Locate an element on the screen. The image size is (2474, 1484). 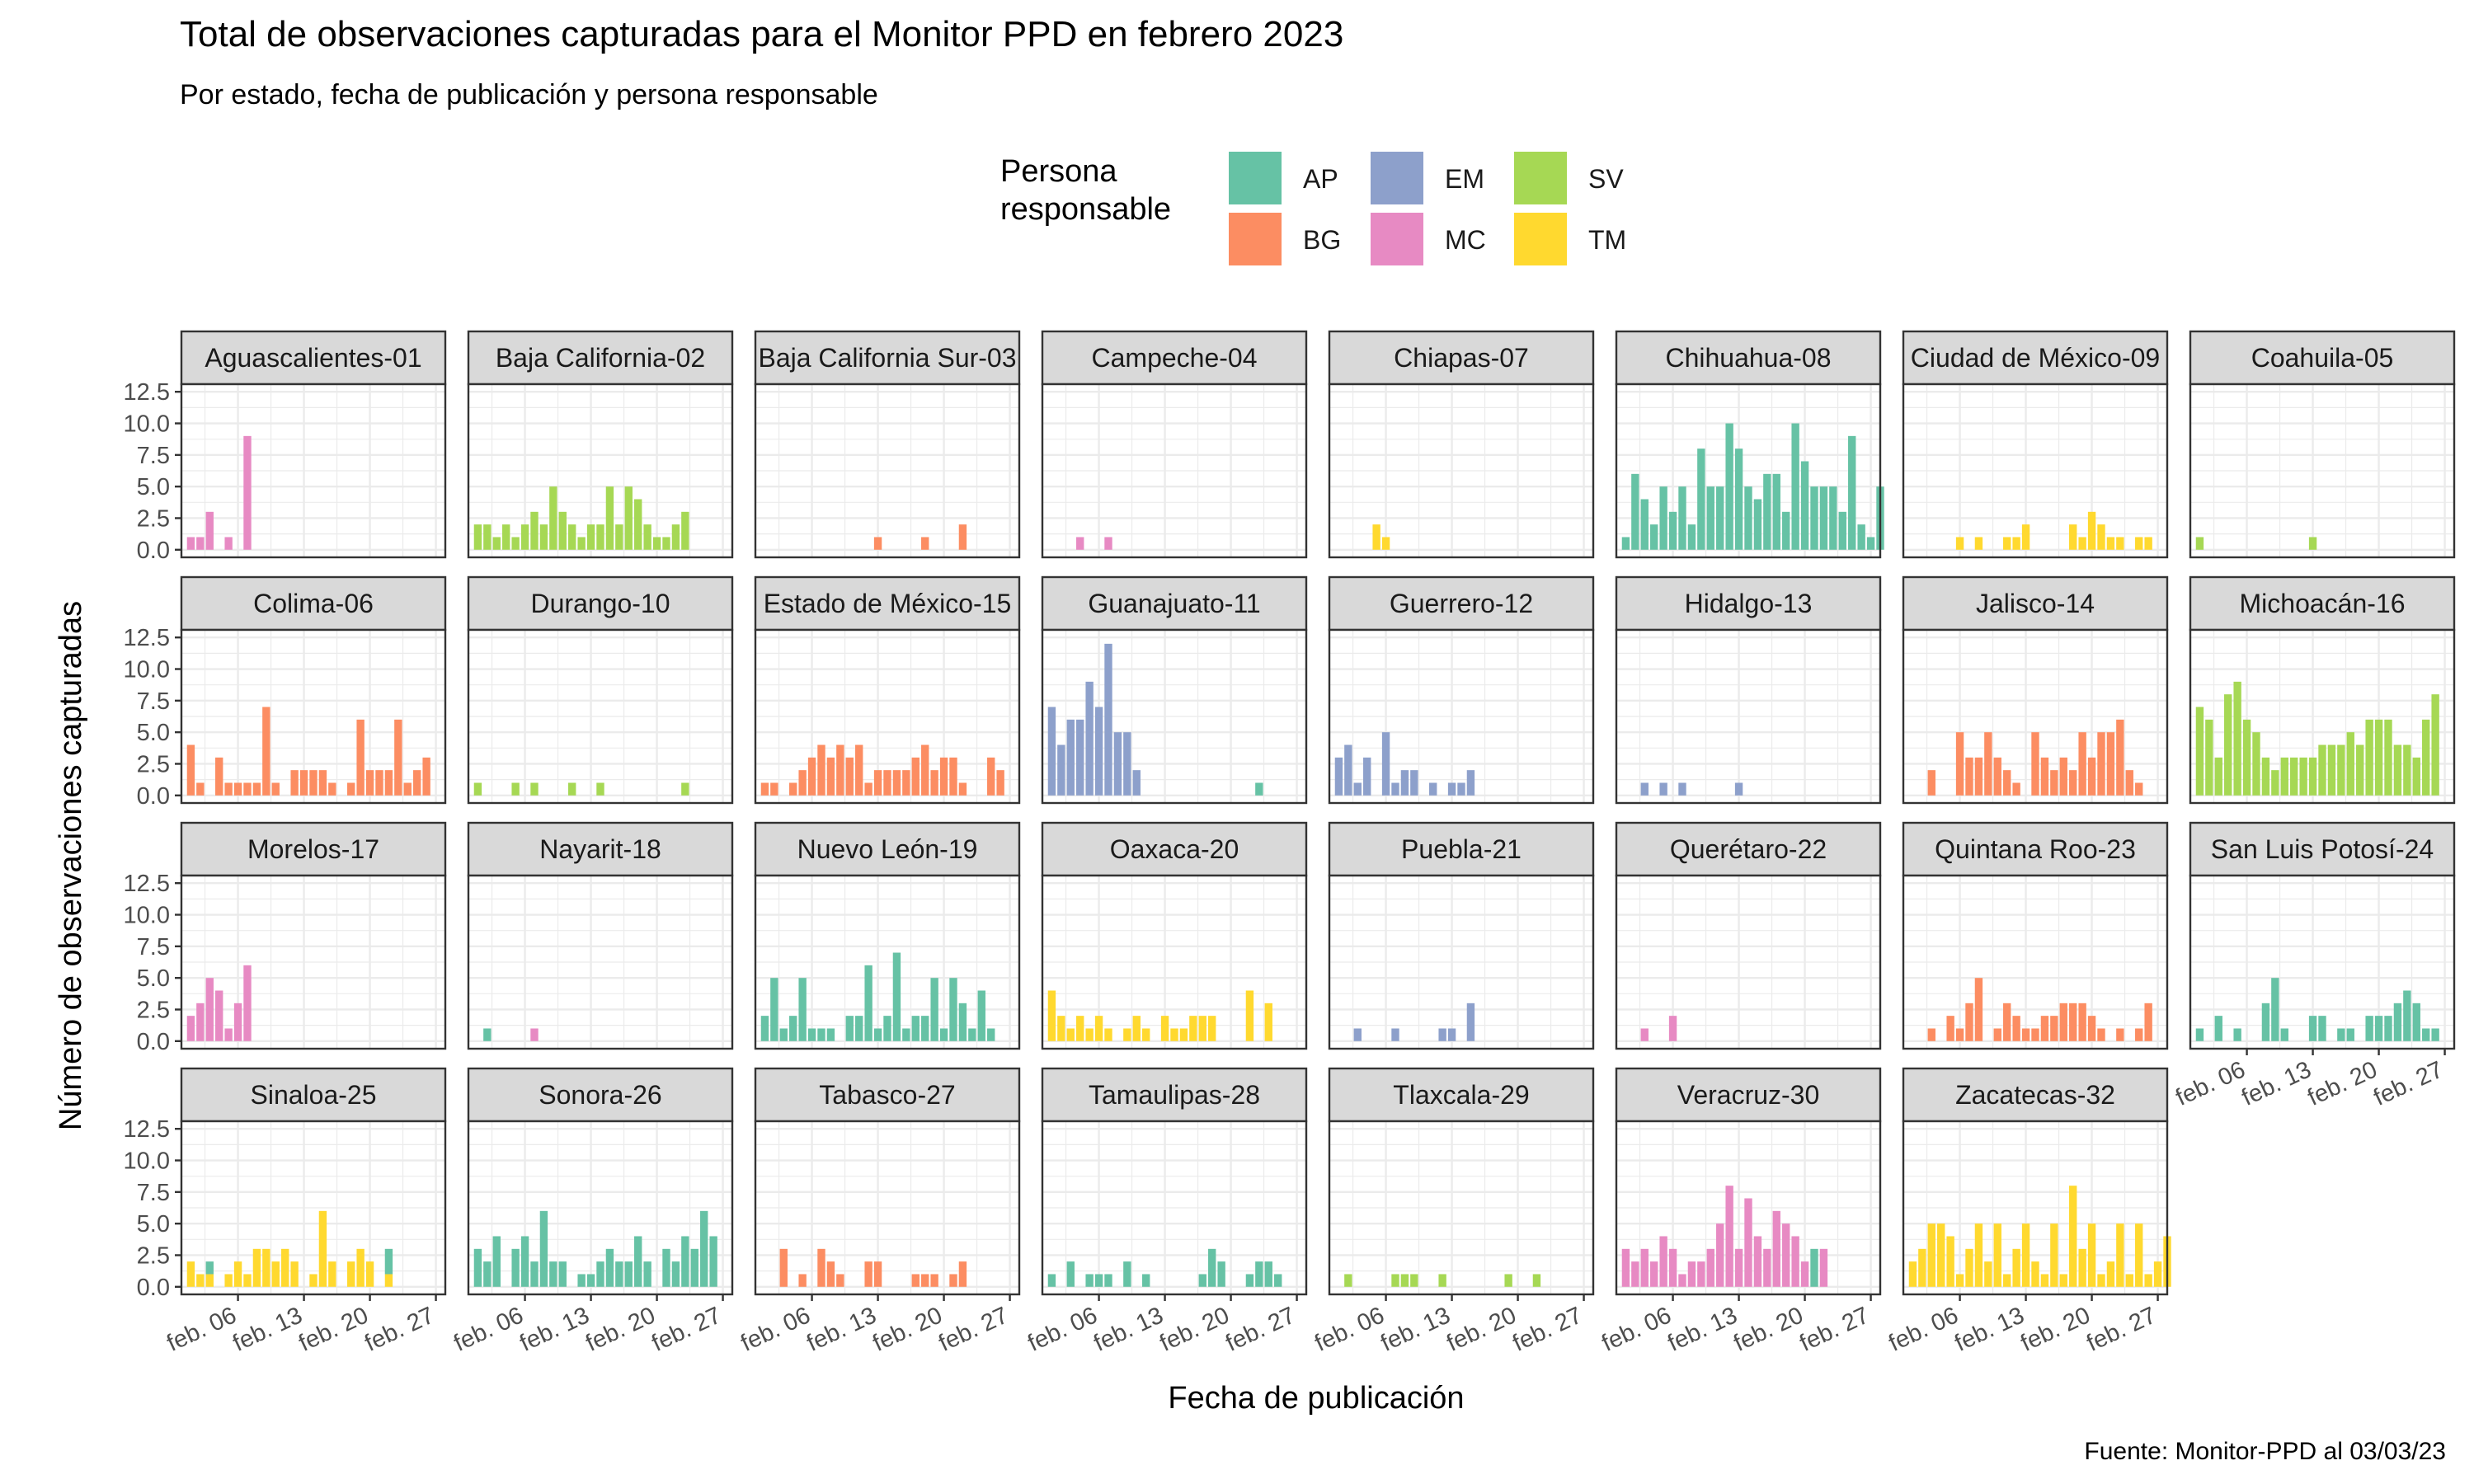
facet-label: Guerrero-12 is located at coordinates (1461, 603).